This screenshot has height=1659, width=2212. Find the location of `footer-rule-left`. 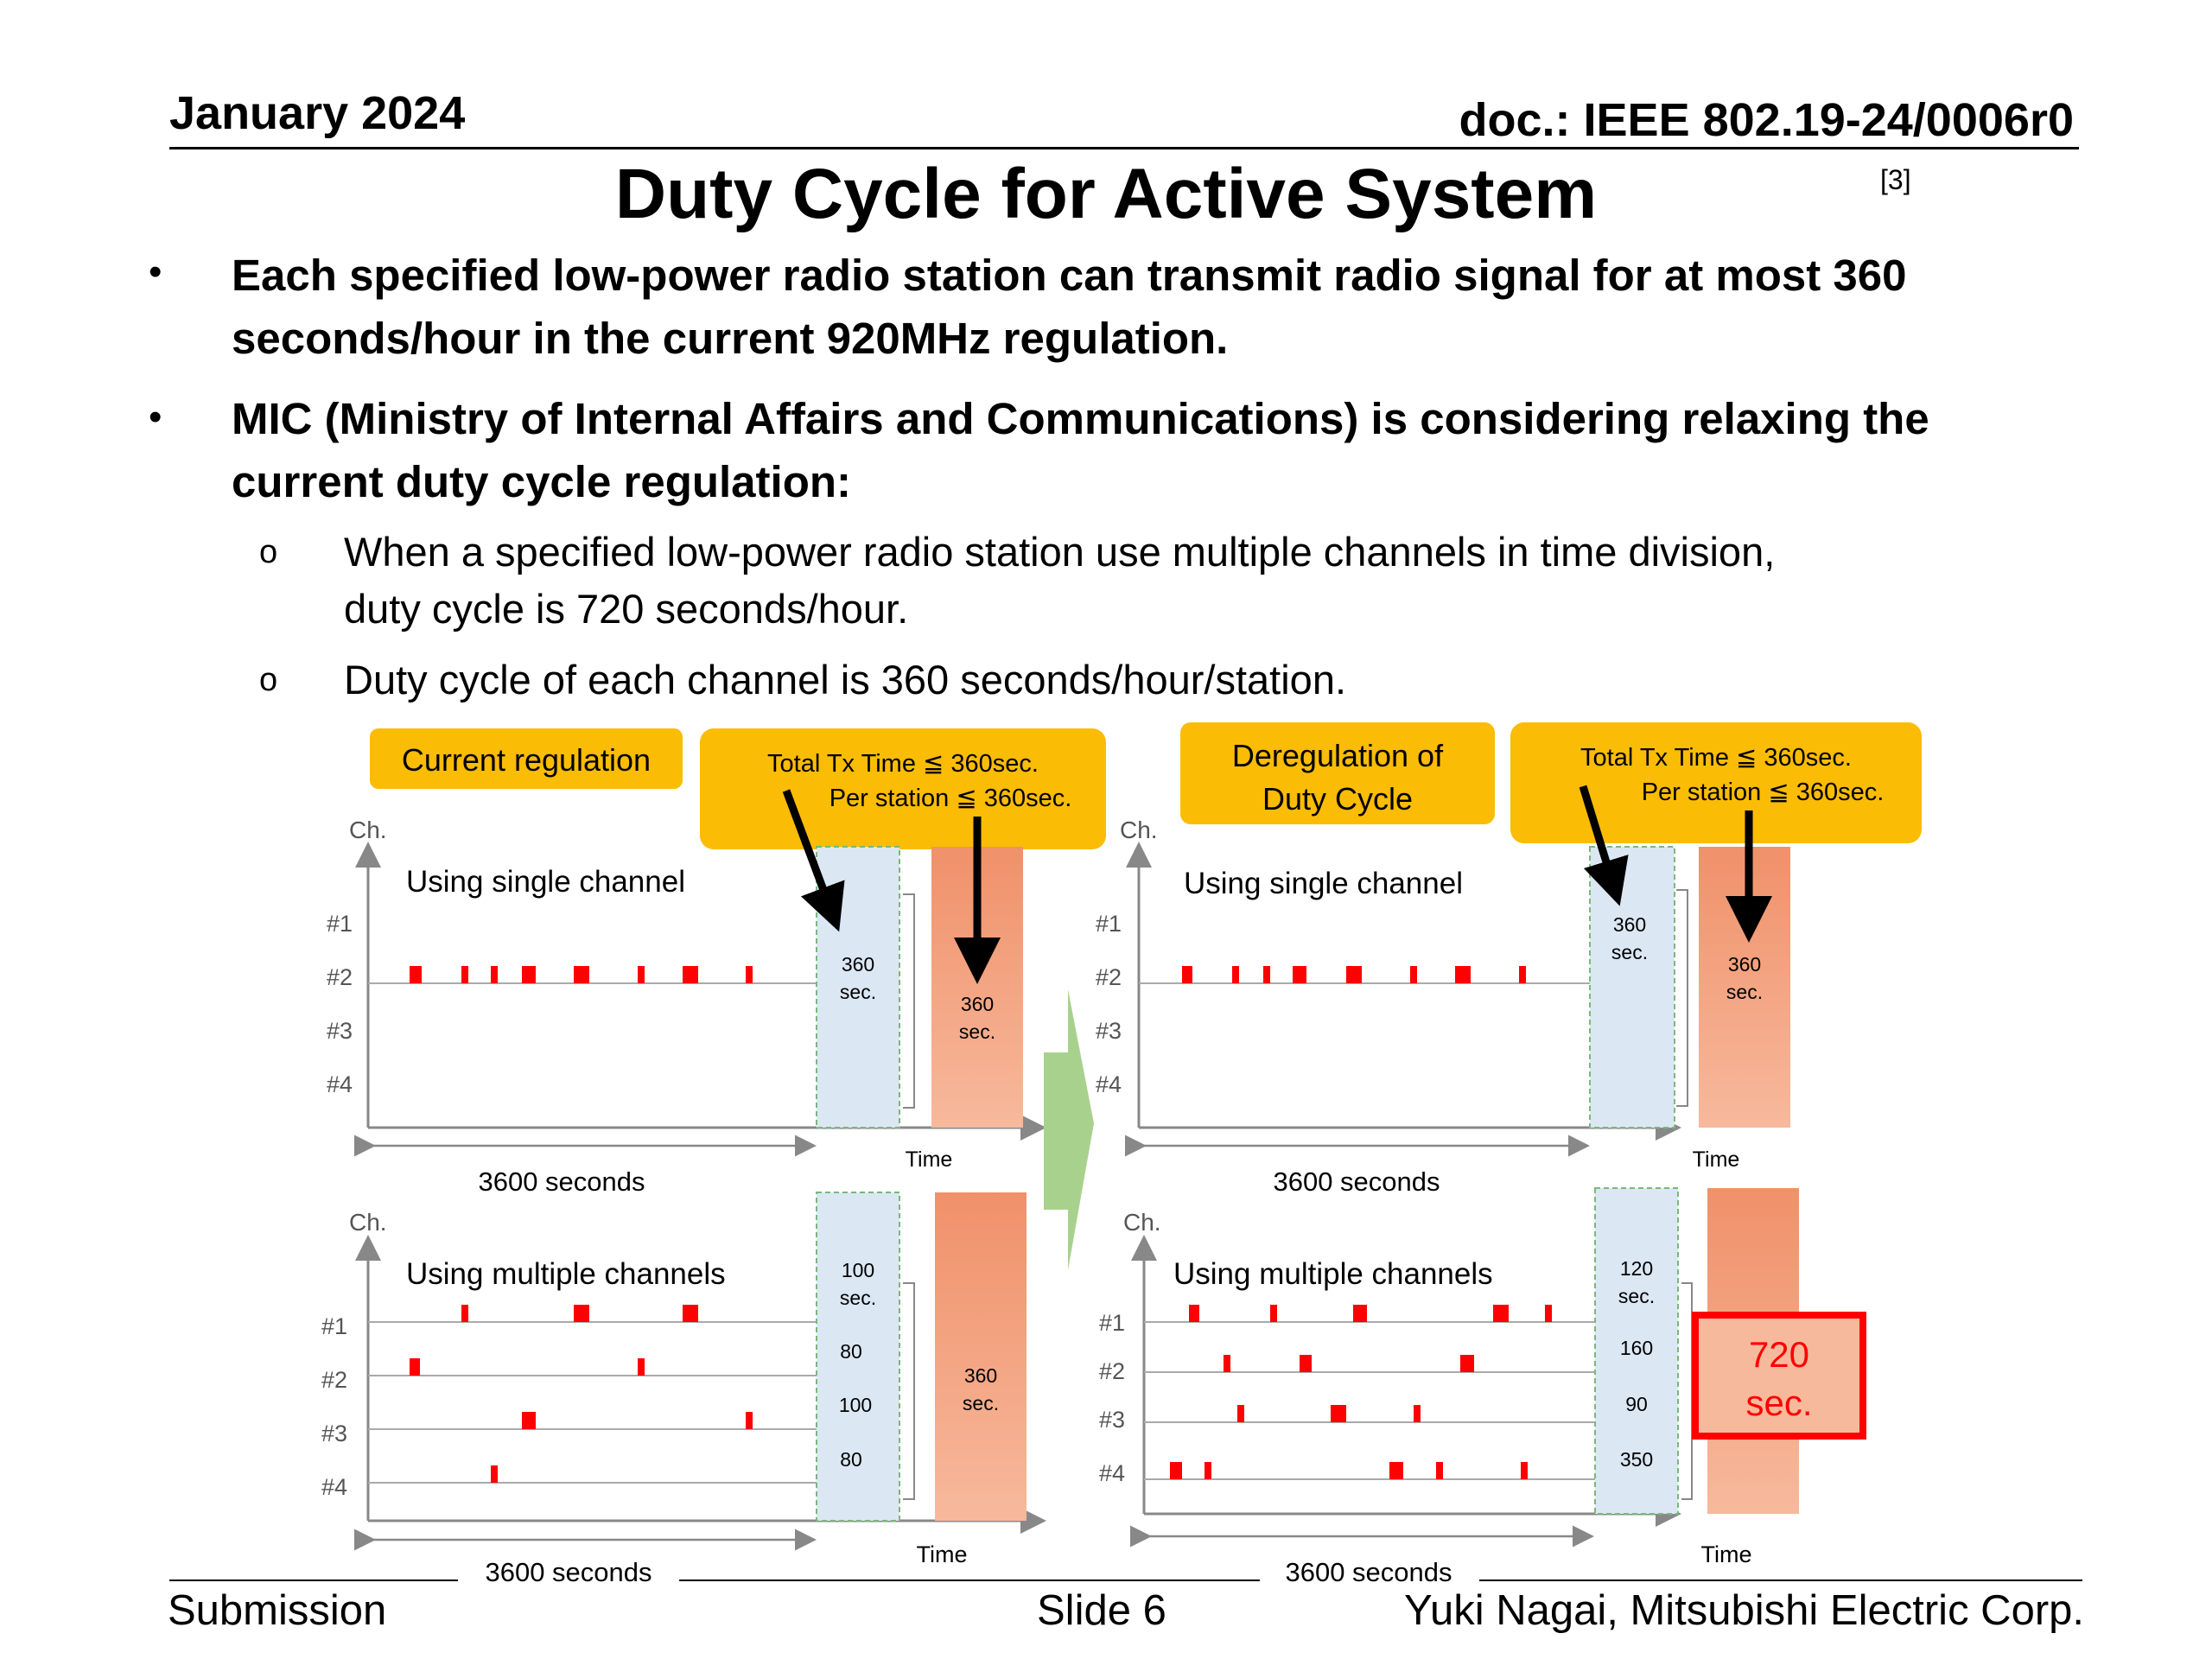

footer-rule-left is located at coordinates (313, 1580).